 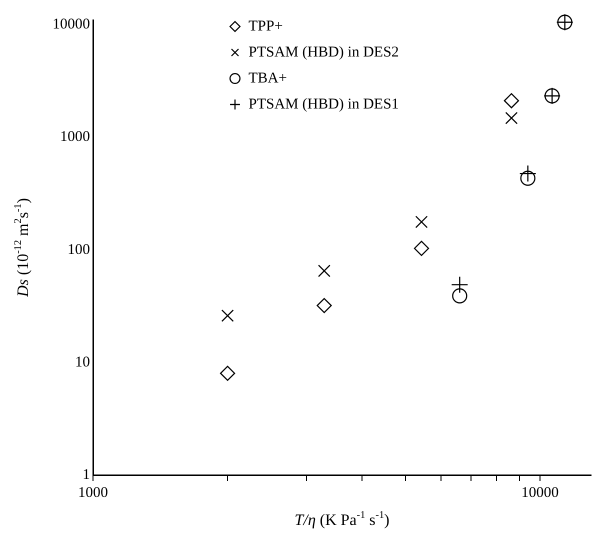 I want to click on y-axis-title: Ds (10-12 m2s-1), so click(x=22, y=248).